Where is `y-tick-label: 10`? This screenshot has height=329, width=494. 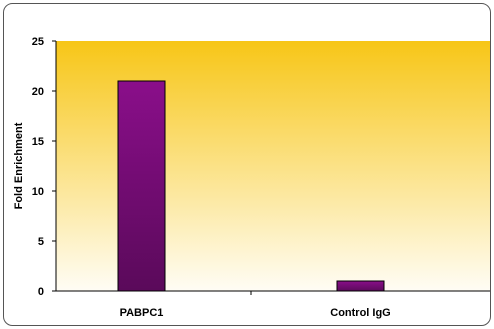
y-tick-label: 10 is located at coordinates (38, 192).